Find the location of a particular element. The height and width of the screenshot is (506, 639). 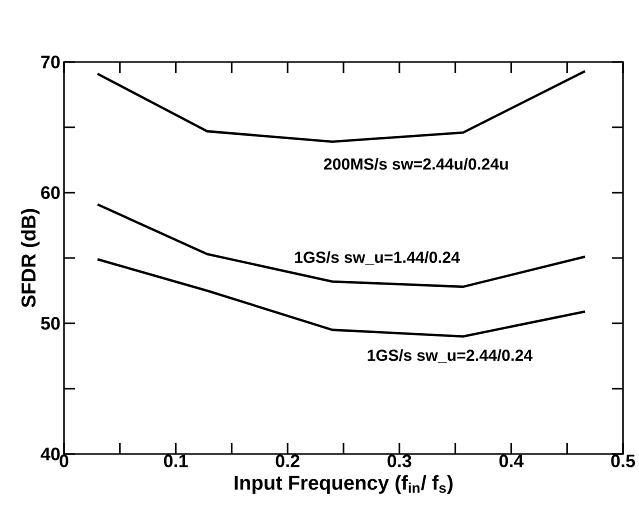

x-tick-label: 0.2 is located at coordinates (288, 461).